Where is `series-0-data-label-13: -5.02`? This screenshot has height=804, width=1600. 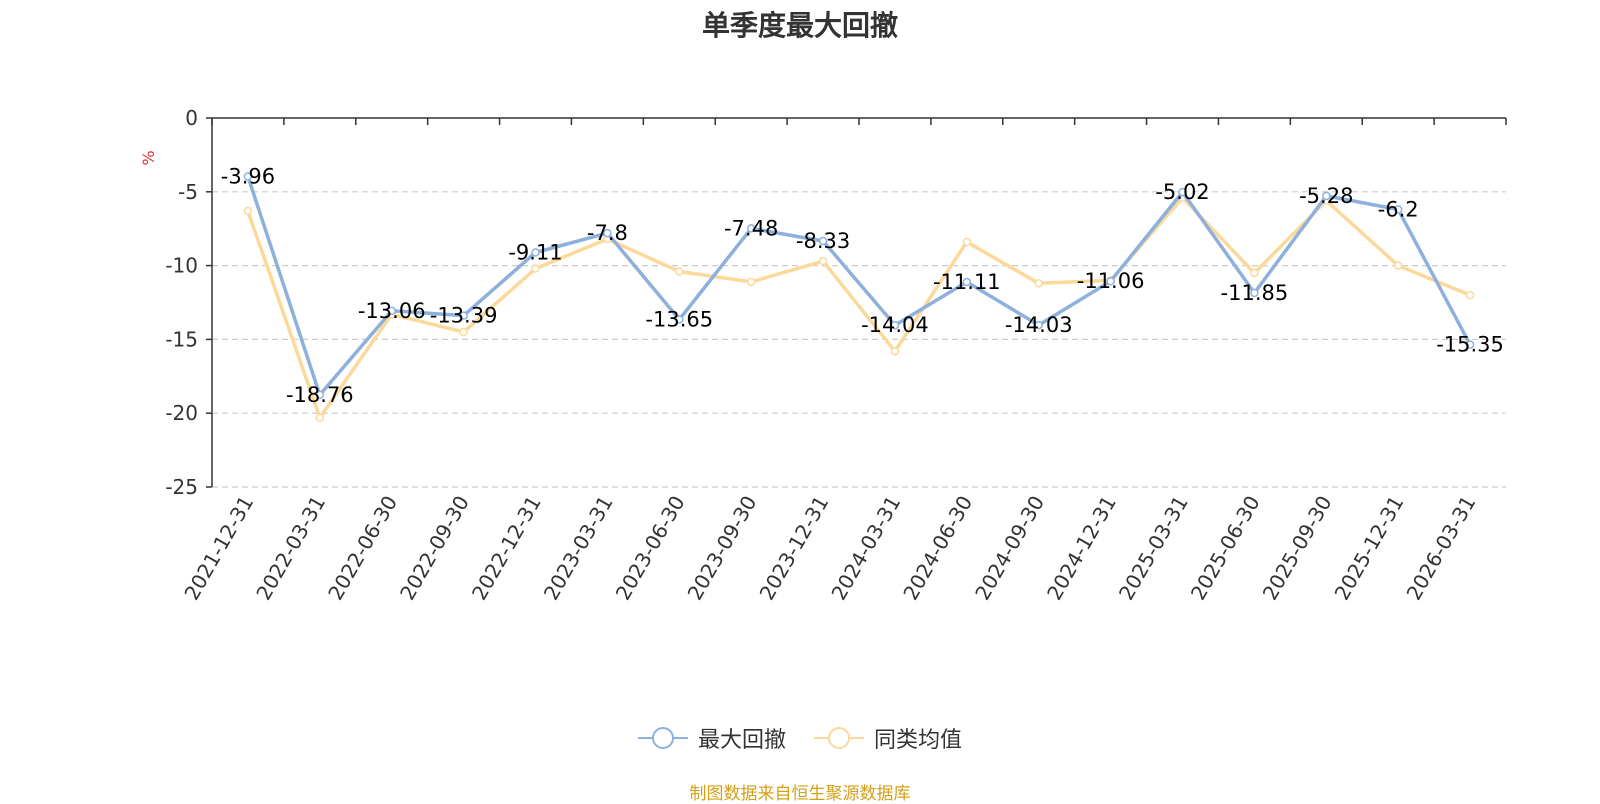
series-0-data-label-13: -5.02 is located at coordinates (1182, 192).